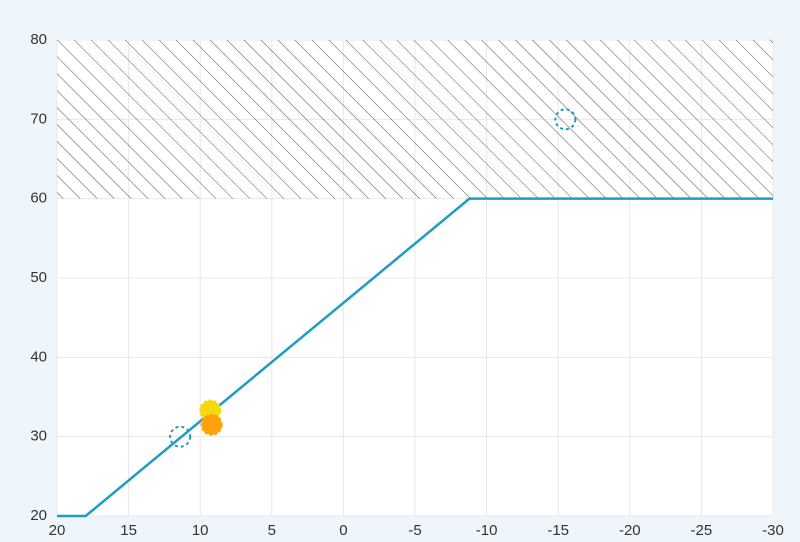  What do you see at coordinates (414, 530) in the screenshot?
I see `x-tick-label: -5` at bounding box center [414, 530].